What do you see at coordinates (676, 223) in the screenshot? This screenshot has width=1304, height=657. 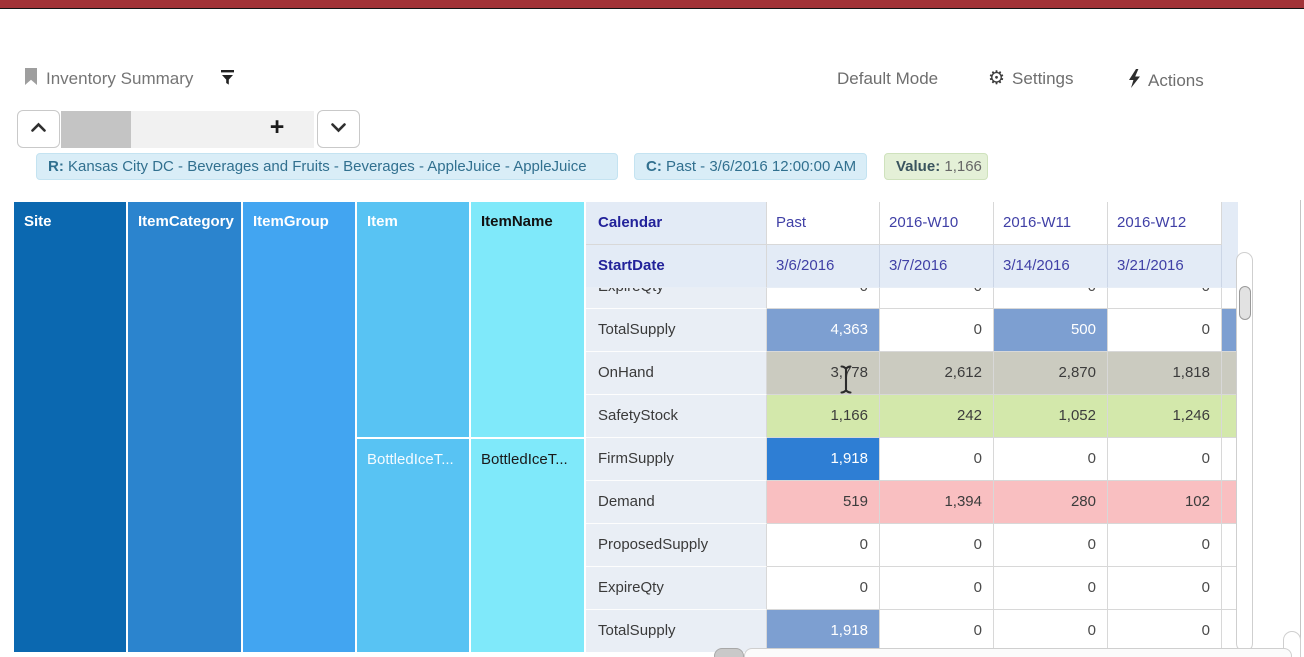 I see `calendar-label: Calendar` at bounding box center [676, 223].